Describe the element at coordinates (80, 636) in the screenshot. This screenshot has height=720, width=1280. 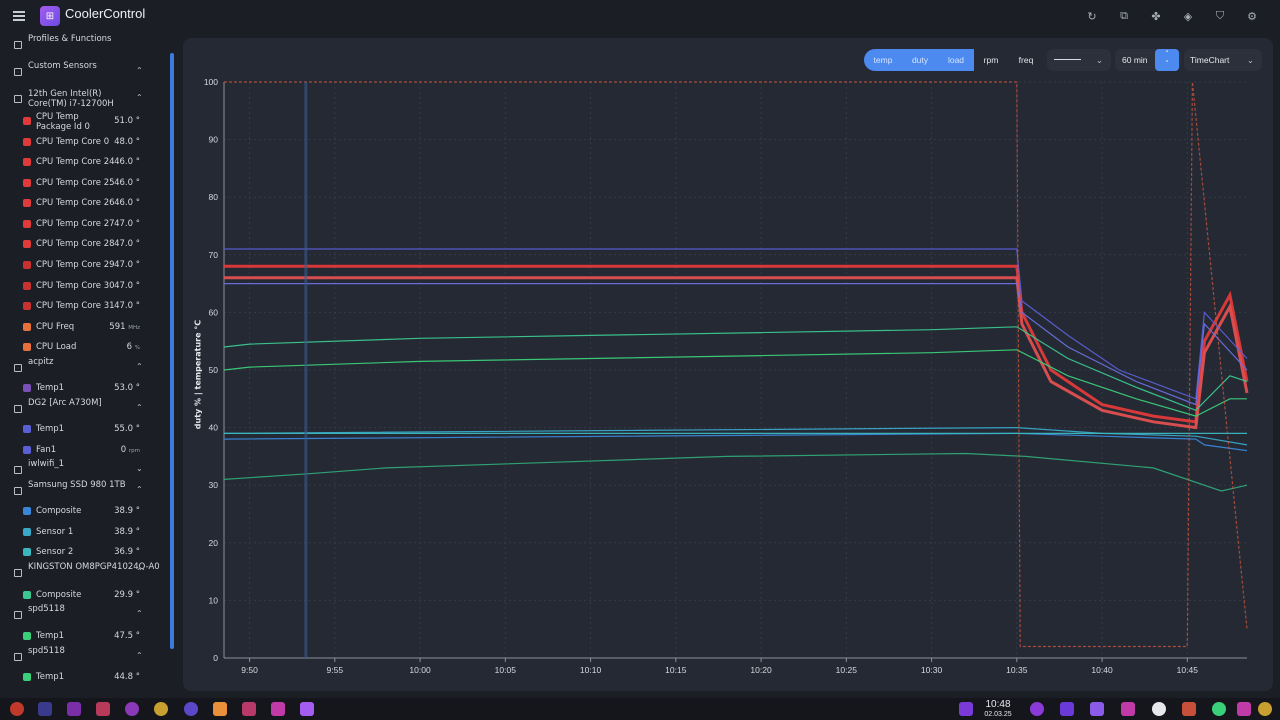
I see `sensor-item: Temp1 47.5 °` at that location.